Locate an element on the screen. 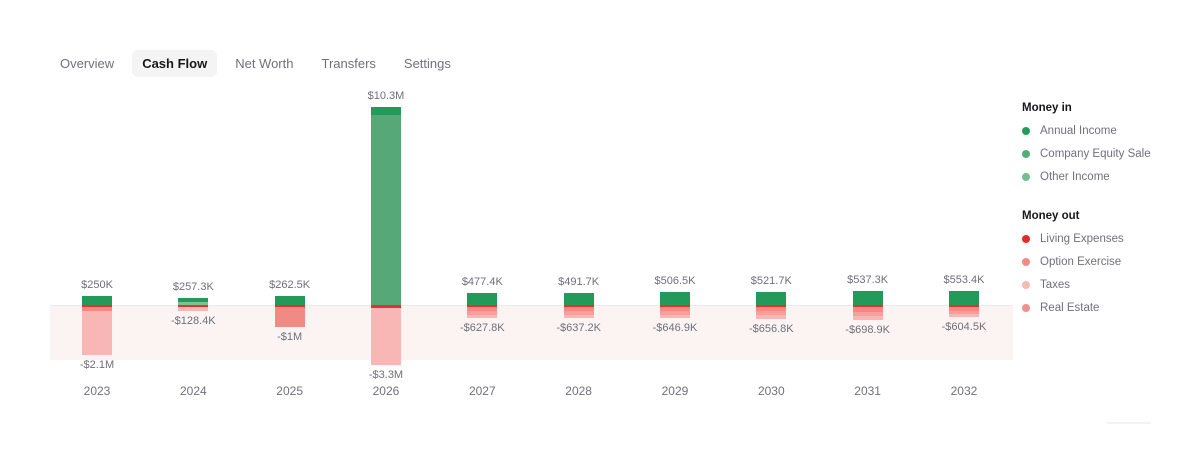  bar-2032-money-out is located at coordinates (963, 311).